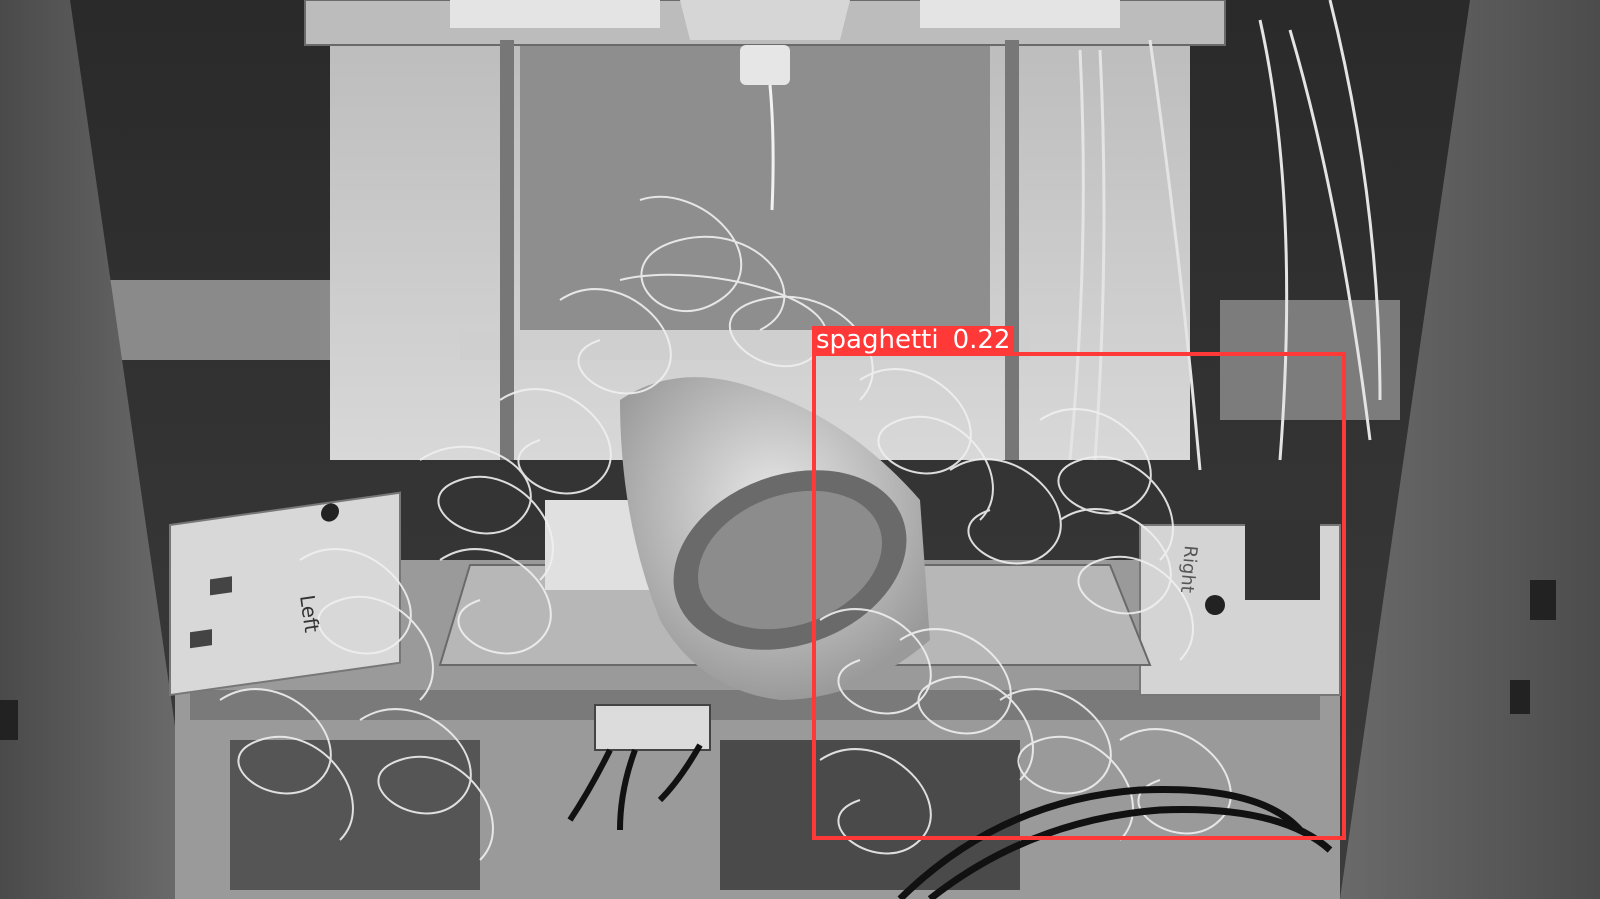 The image size is (1600, 899). I want to click on base-cutout-mid, so click(870, 815).